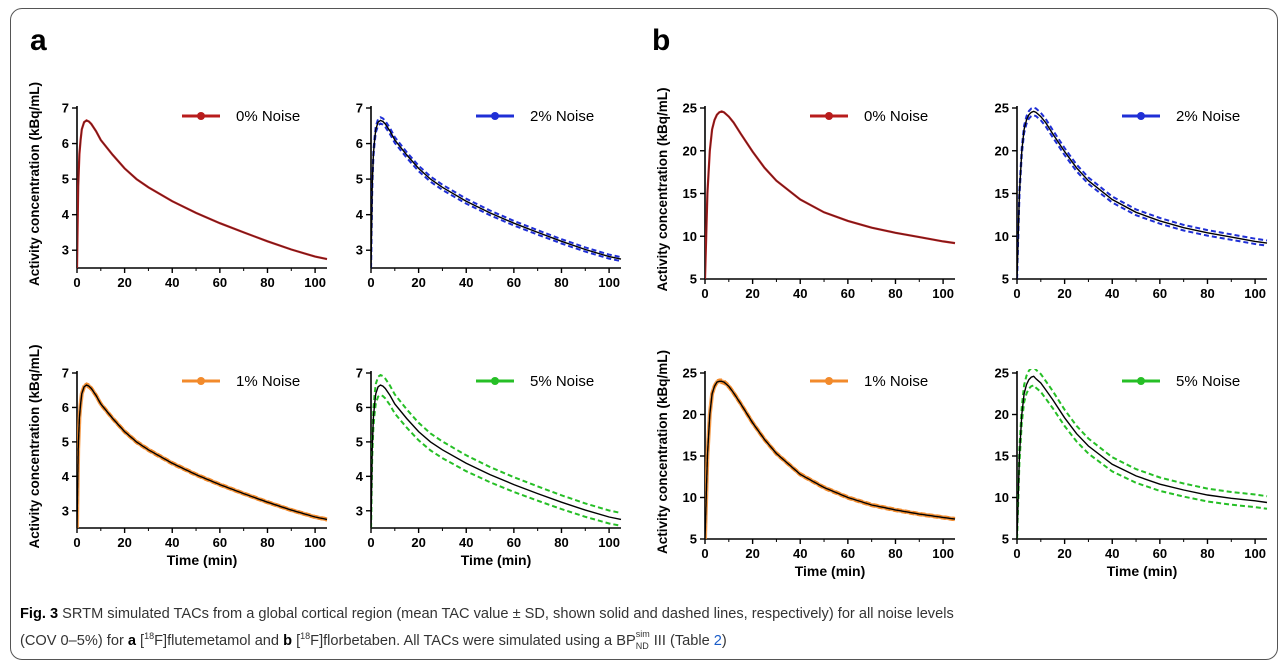  What do you see at coordinates (724, 640) in the screenshot?
I see `caption-text-end-2: )` at bounding box center [724, 640].